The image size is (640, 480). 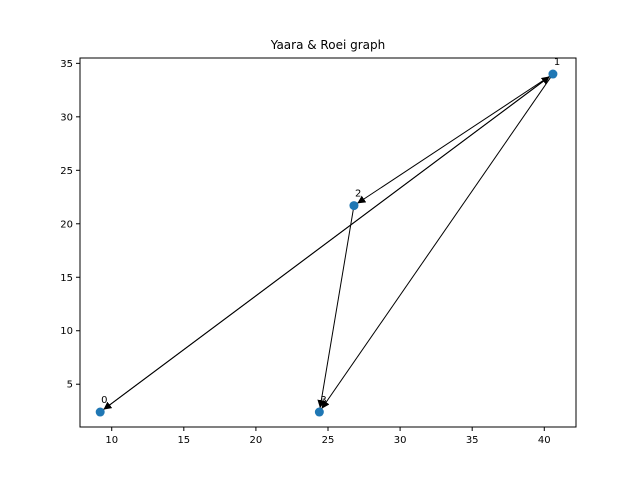 I want to click on y-tick-label: 5, so click(x=70, y=385).